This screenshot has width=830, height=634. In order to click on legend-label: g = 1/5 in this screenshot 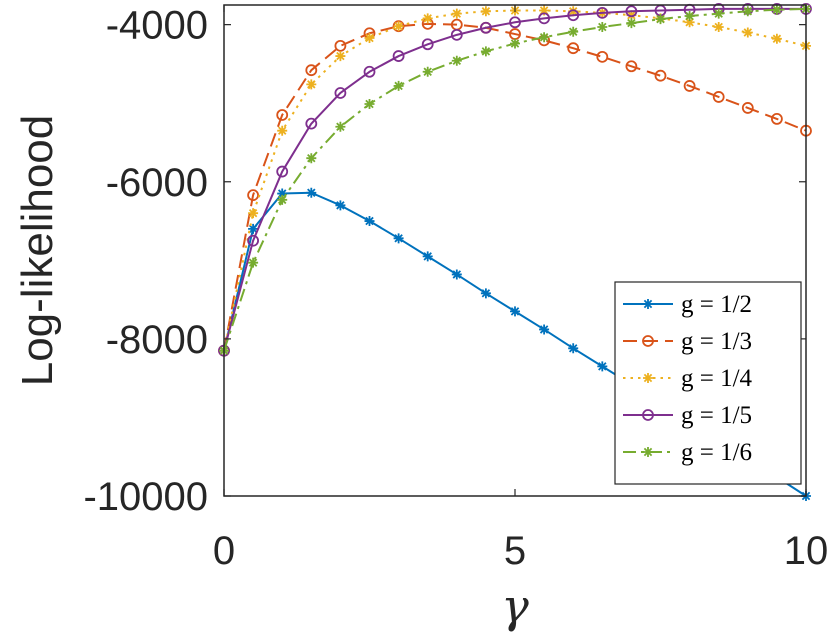, I will do `click(716, 415)`.